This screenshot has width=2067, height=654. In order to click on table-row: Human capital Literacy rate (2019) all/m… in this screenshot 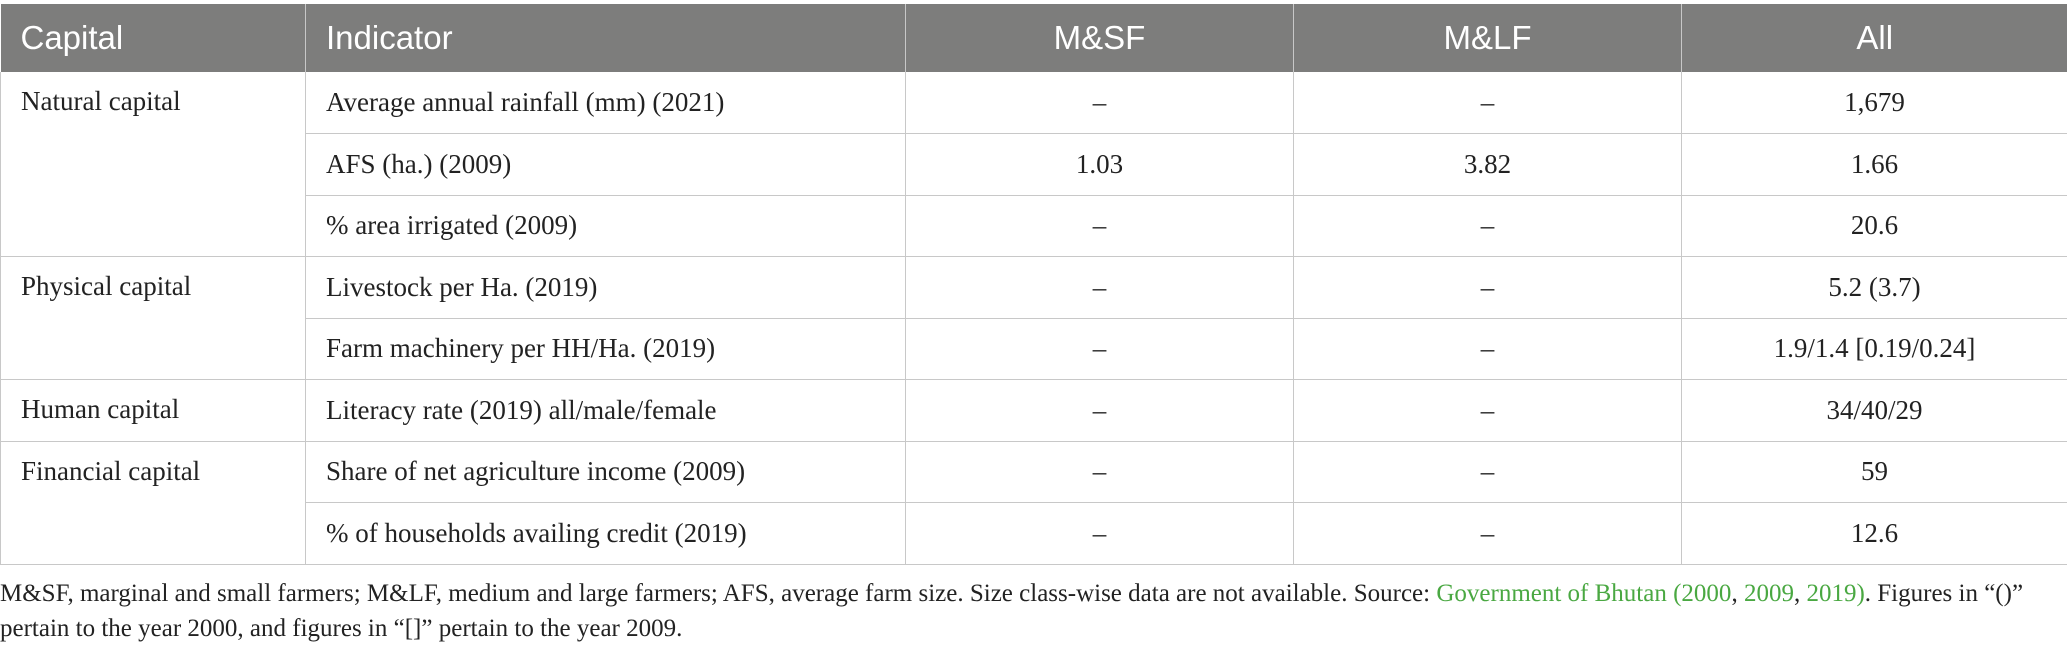, I will do `click(1033, 410)`.